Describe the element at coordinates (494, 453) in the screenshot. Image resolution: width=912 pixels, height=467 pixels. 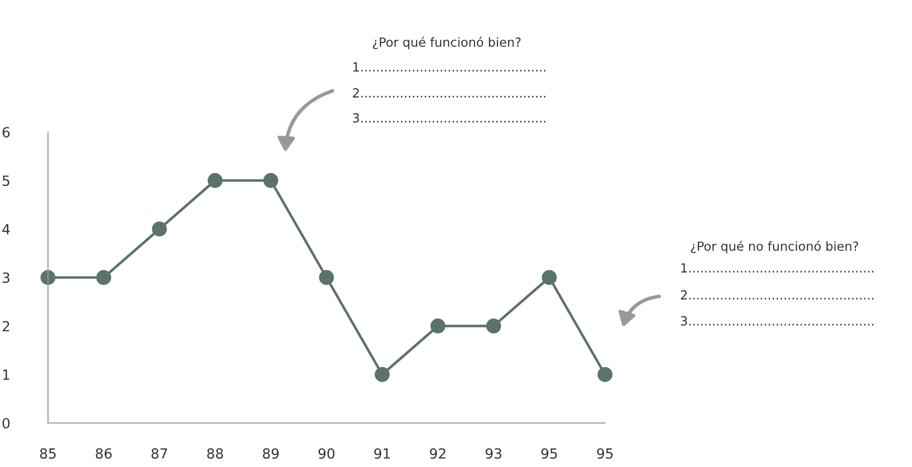
I see `x-tick-label: 93` at that location.